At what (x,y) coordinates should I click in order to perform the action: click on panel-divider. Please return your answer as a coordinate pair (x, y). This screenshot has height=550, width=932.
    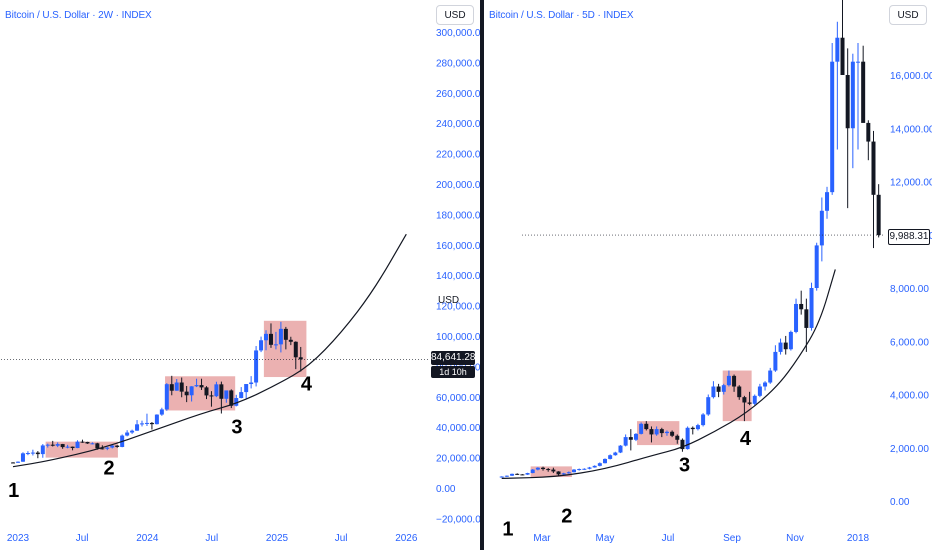
    Looking at the image, I should click on (482, 275).